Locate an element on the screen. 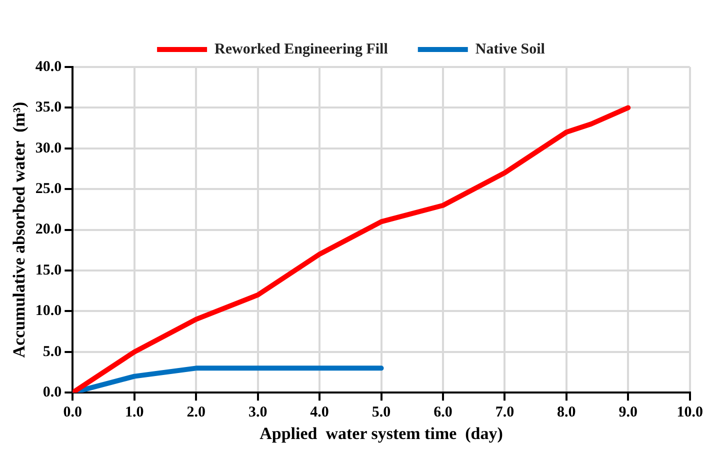 The width and height of the screenshot is (714, 453). y-tick-label: 15.0 is located at coordinates (48, 270).